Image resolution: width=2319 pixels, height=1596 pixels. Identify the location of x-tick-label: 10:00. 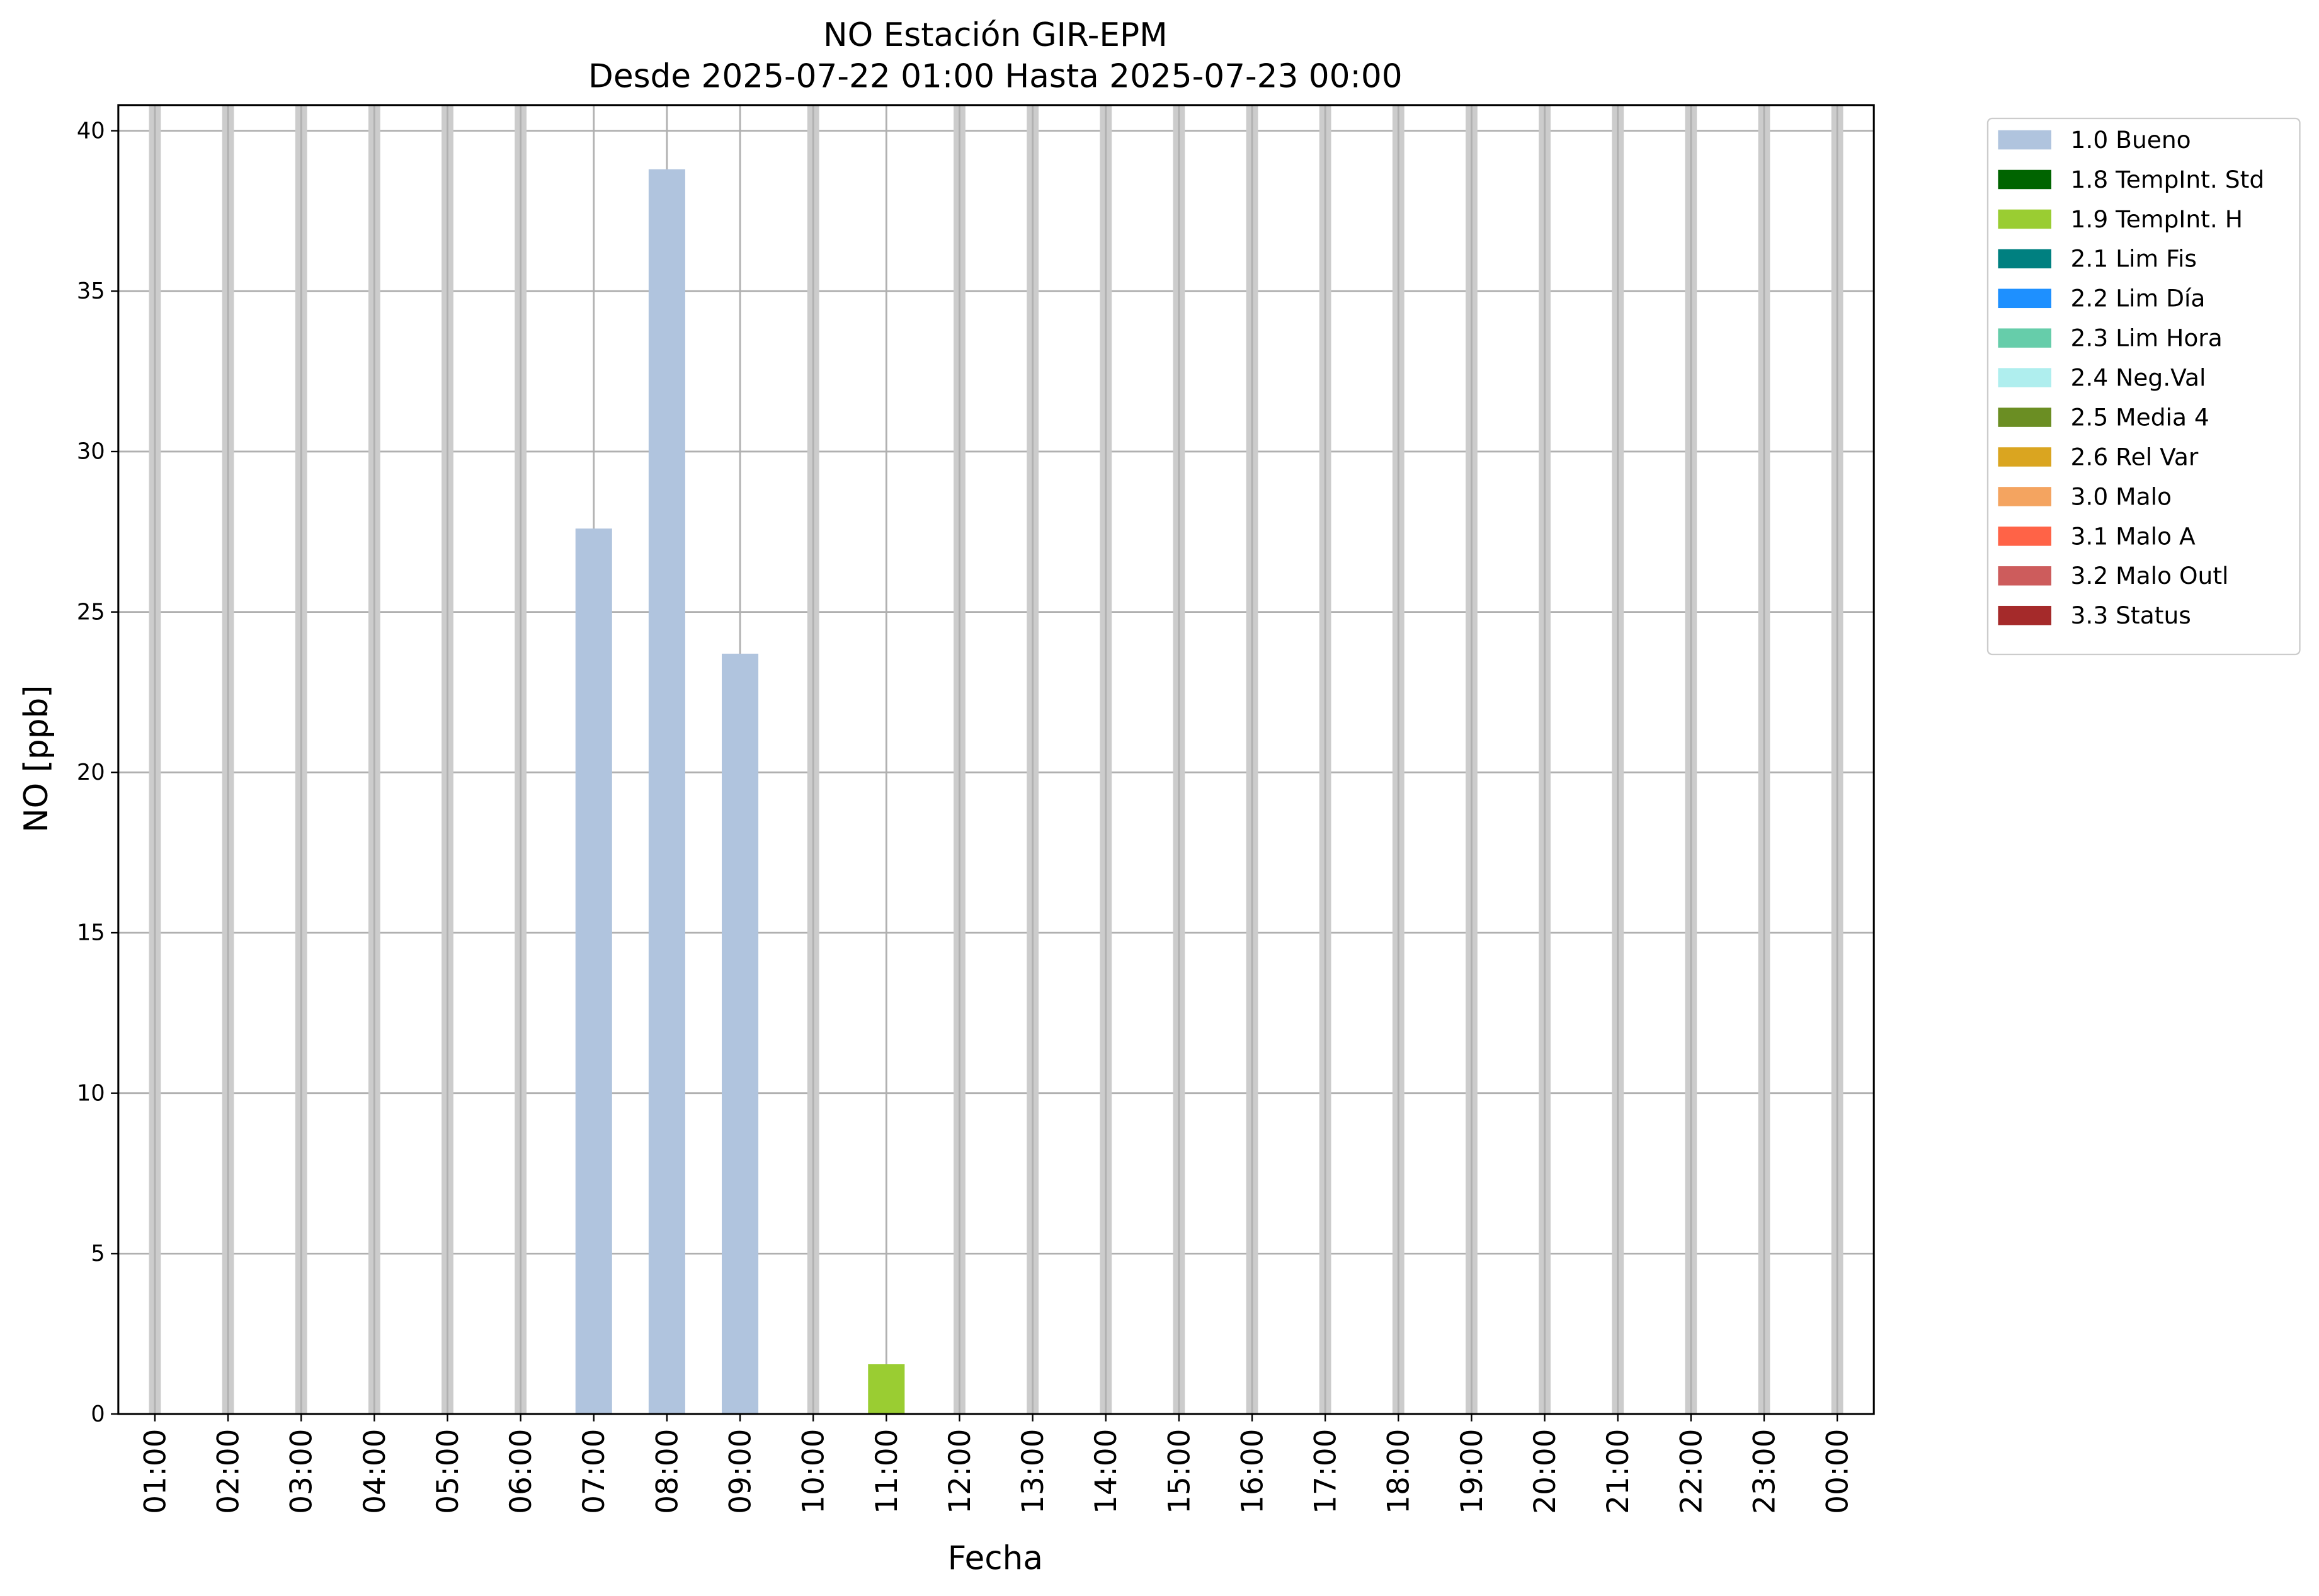
(814, 1471).